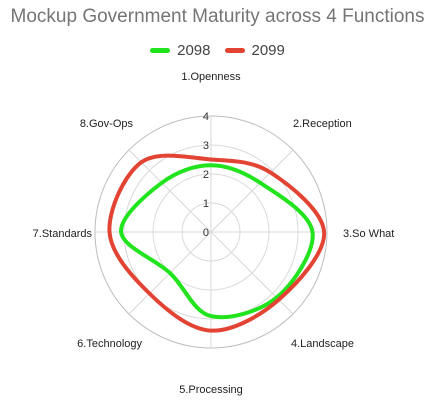 The image size is (435, 400). Describe the element at coordinates (206, 146) in the screenshot. I see `tick-label-3: 3` at that location.